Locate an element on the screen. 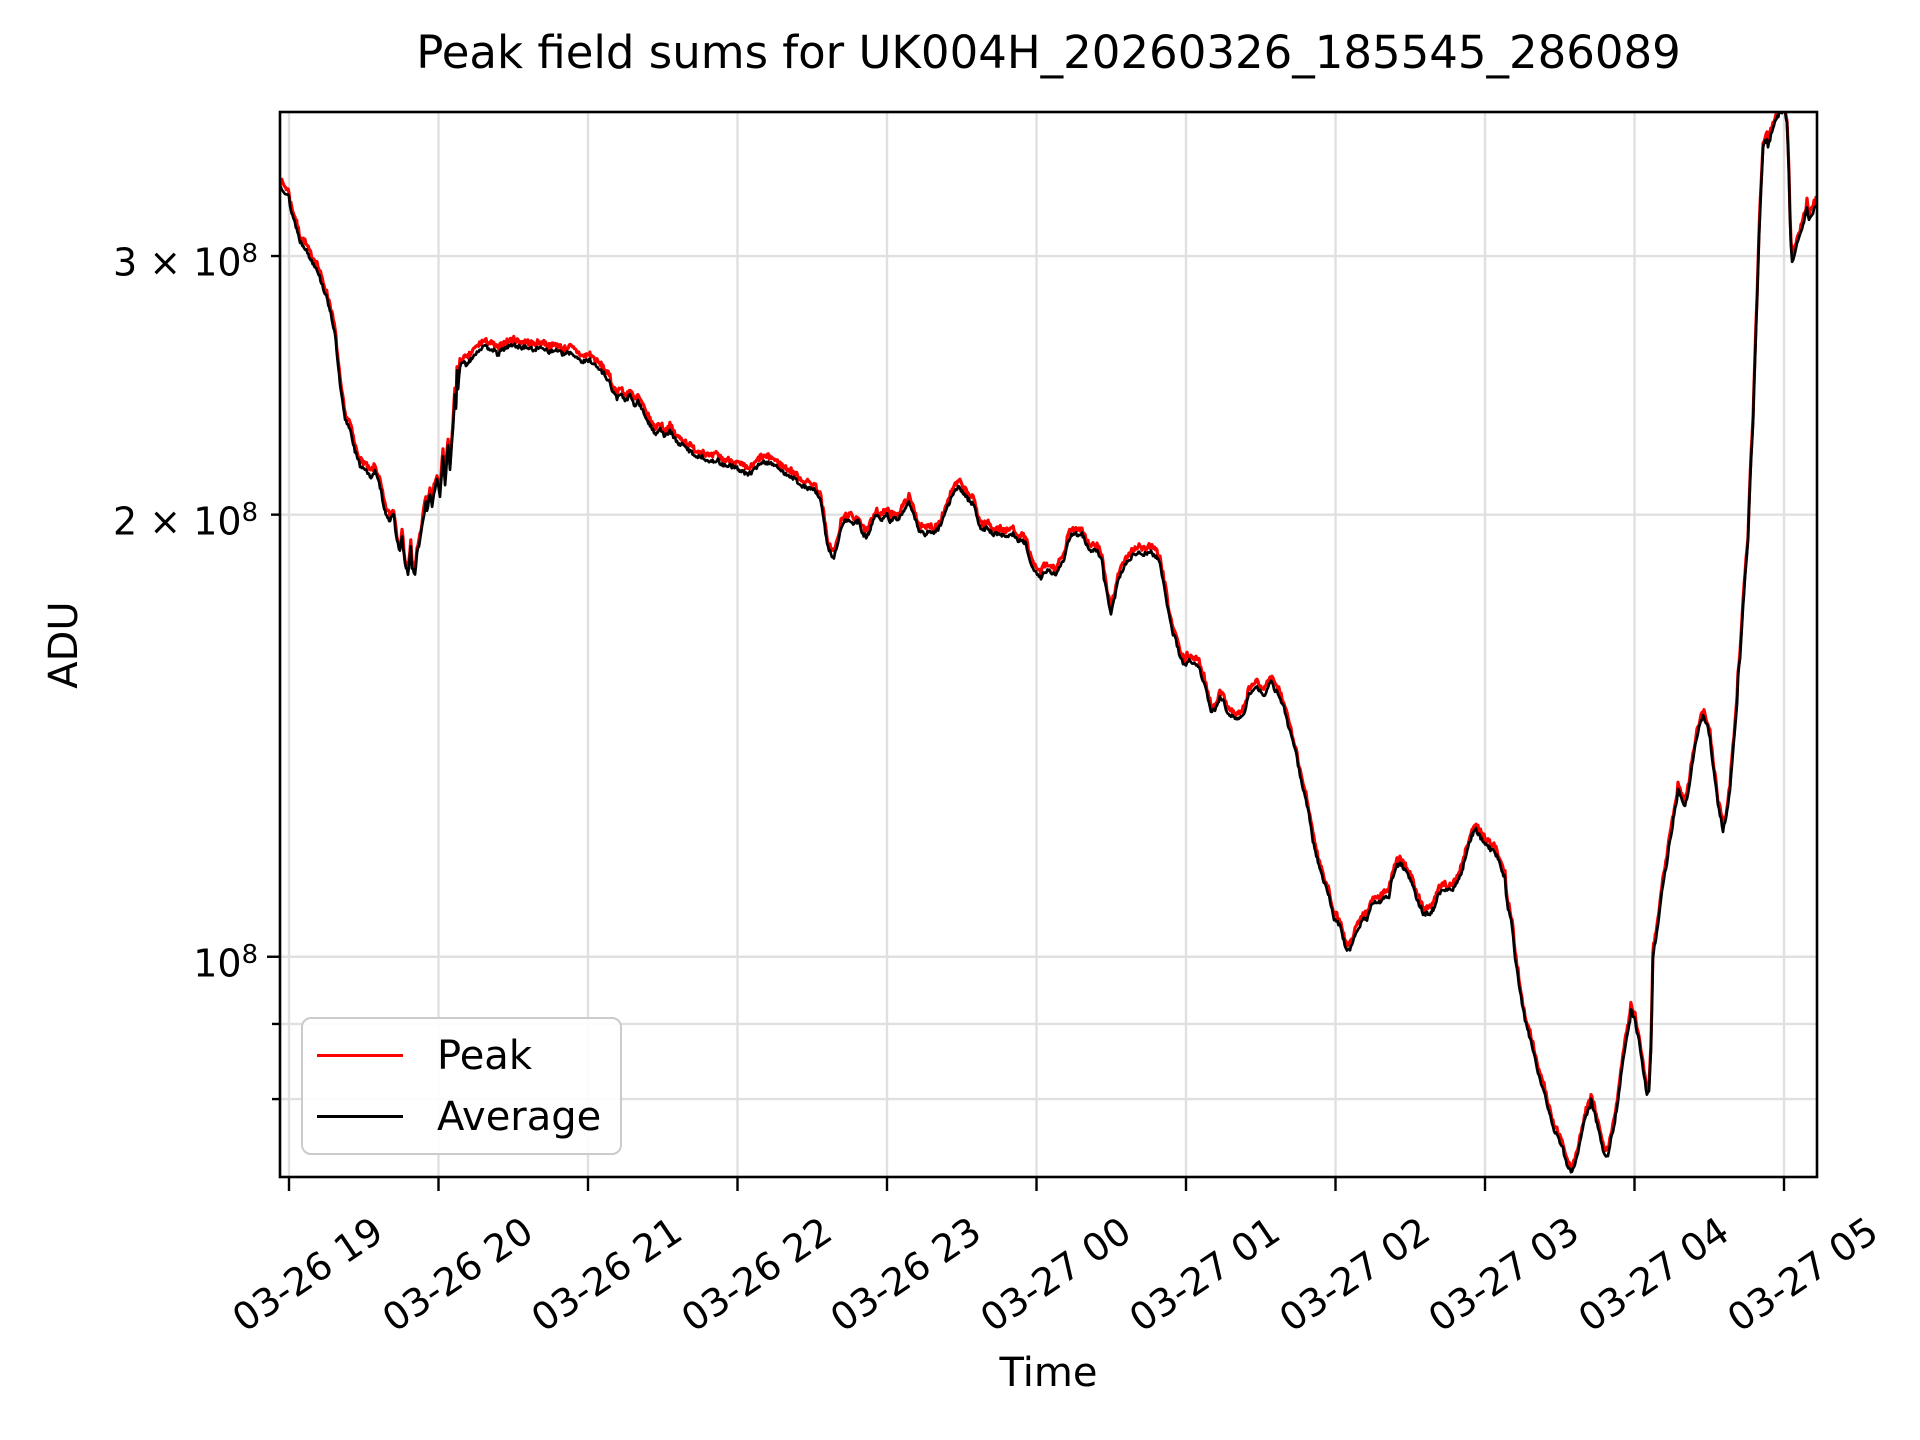  x-axis-label: Time is located at coordinates (1048, 1373).